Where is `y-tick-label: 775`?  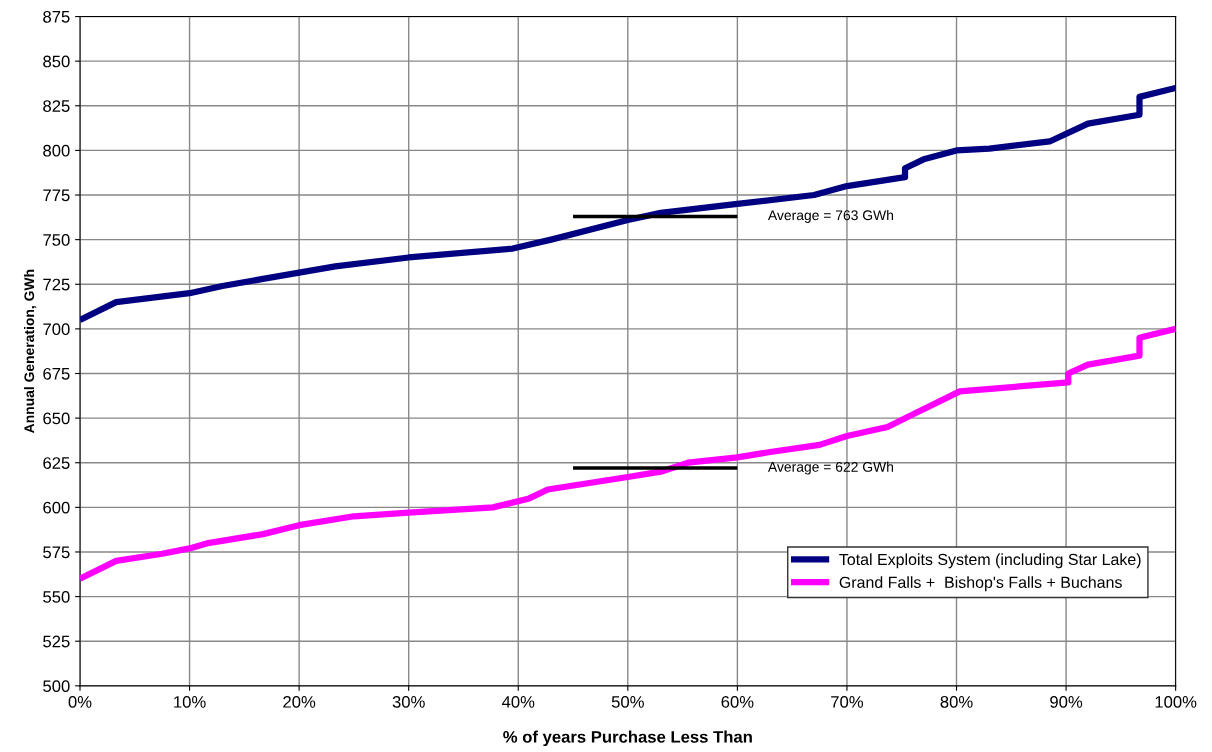 y-tick-label: 775 is located at coordinates (56, 195).